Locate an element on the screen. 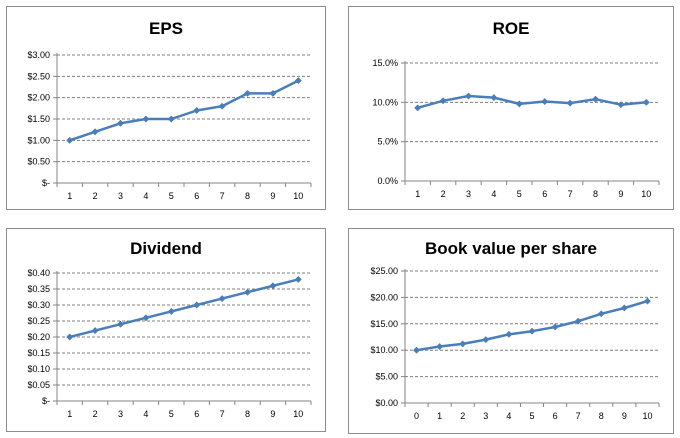 Image resolution: width=680 pixels, height=438 pixels. y-tick-label: $0.10 is located at coordinates (38, 369).